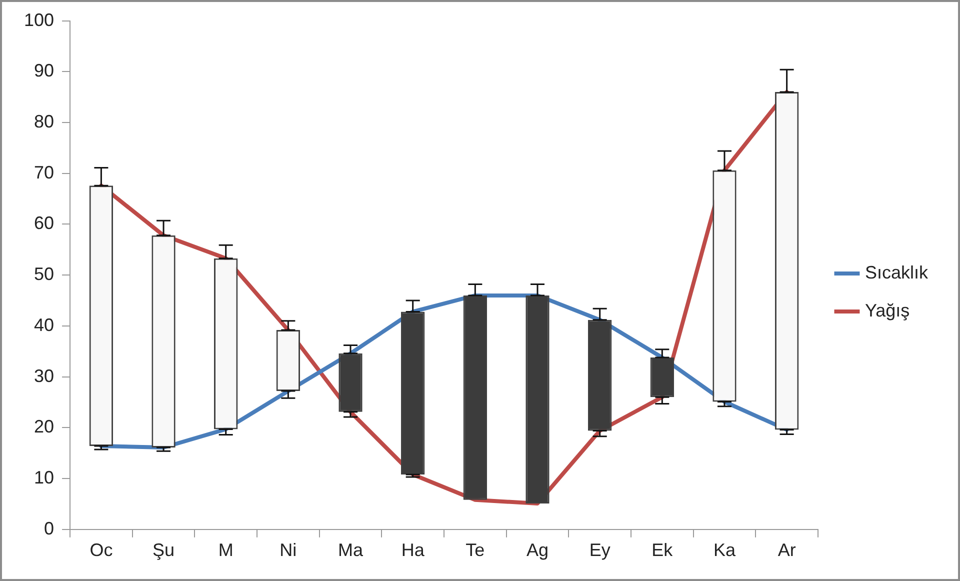 The image size is (960, 581). Describe the element at coordinates (724, 550) in the screenshot. I see `x-tick-label: Ka` at that location.